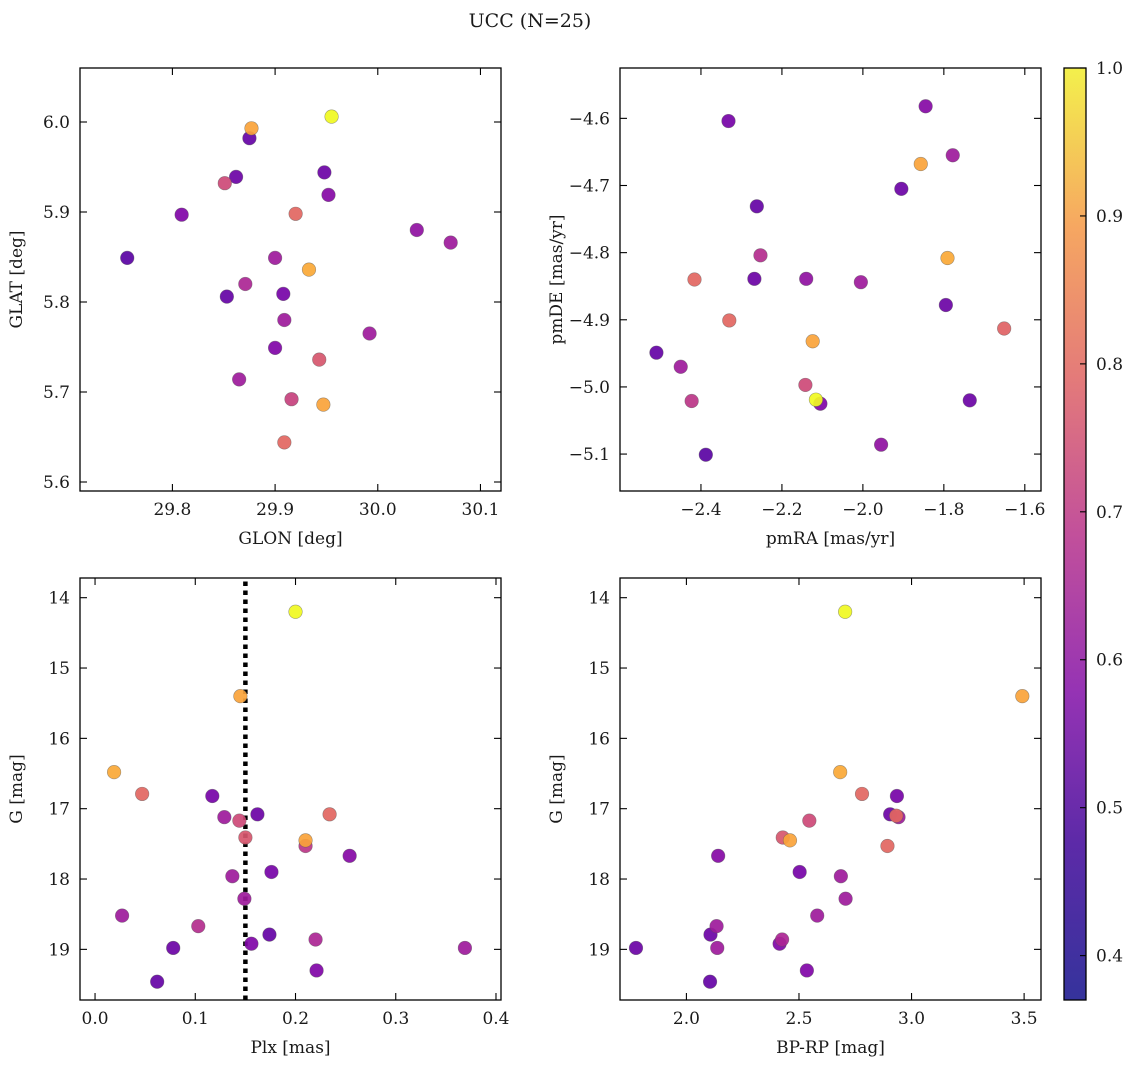 The height and width of the screenshot is (1068, 1136). I want to click on y-axis-label: pmDE [mas/yr], so click(557, 279).